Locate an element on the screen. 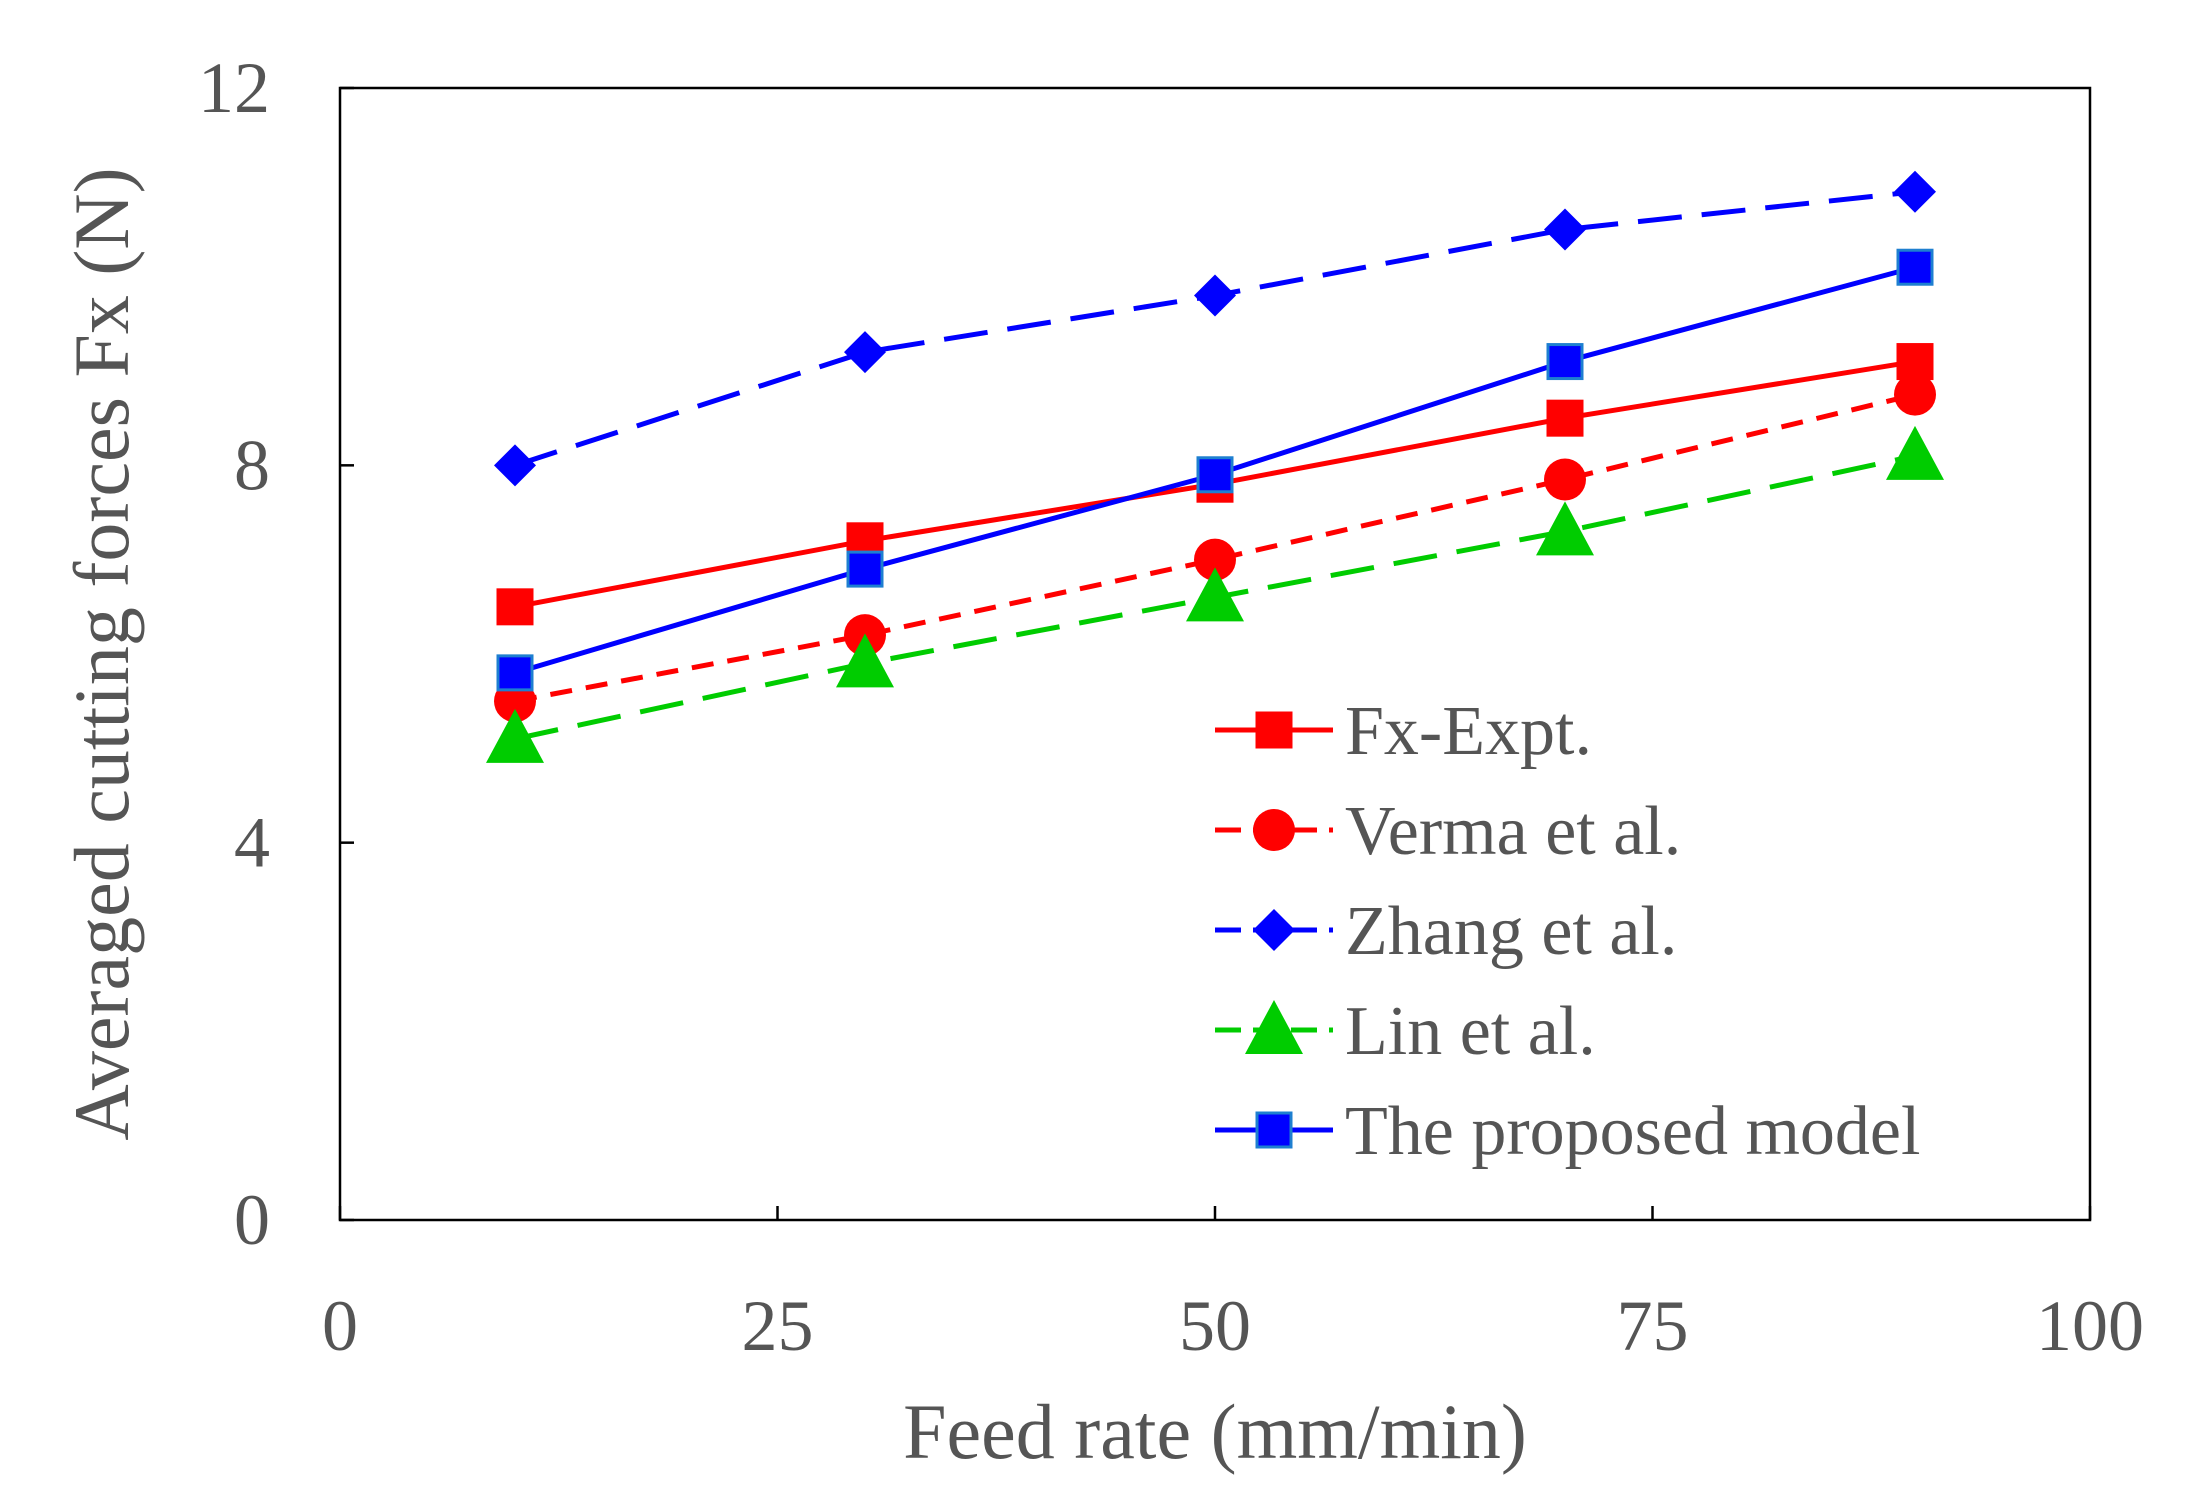 This screenshot has width=2202, height=1508. legend-label: Zhang et al. is located at coordinates (1511, 931).